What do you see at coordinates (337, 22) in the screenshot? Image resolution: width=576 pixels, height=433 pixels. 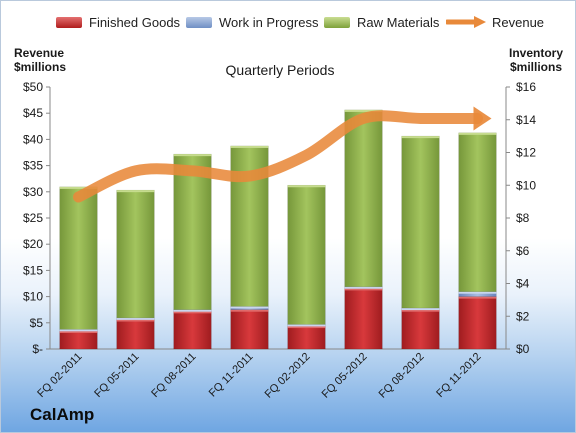 I see `legend-swatch-raw-materials` at bounding box center [337, 22].